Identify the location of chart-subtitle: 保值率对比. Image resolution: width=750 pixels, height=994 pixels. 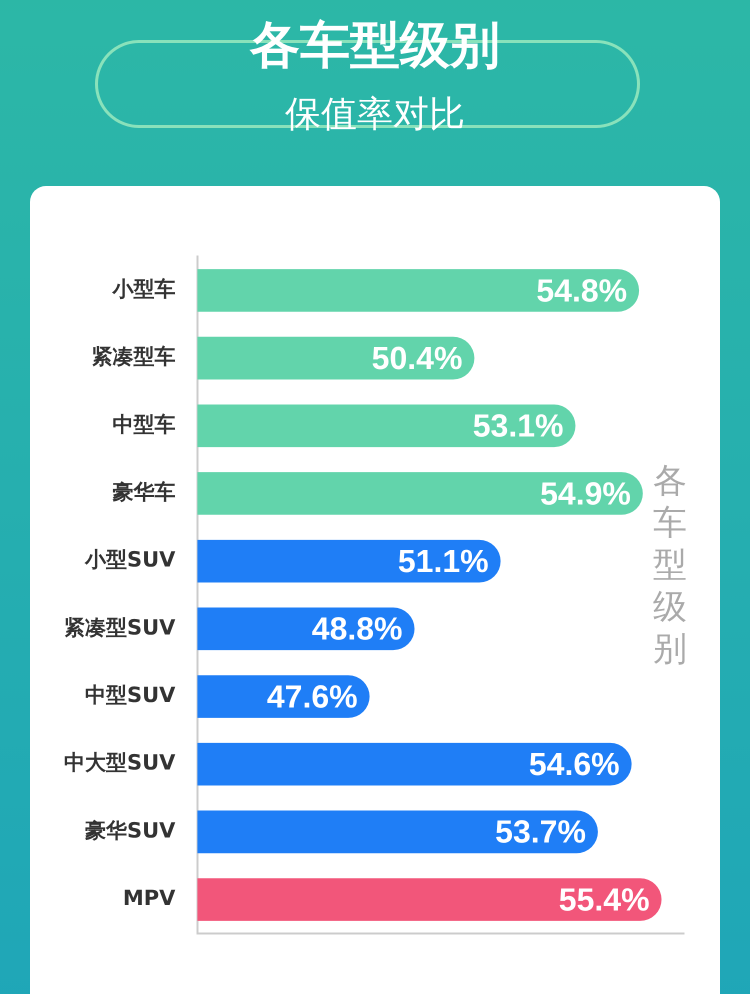
(375, 115).